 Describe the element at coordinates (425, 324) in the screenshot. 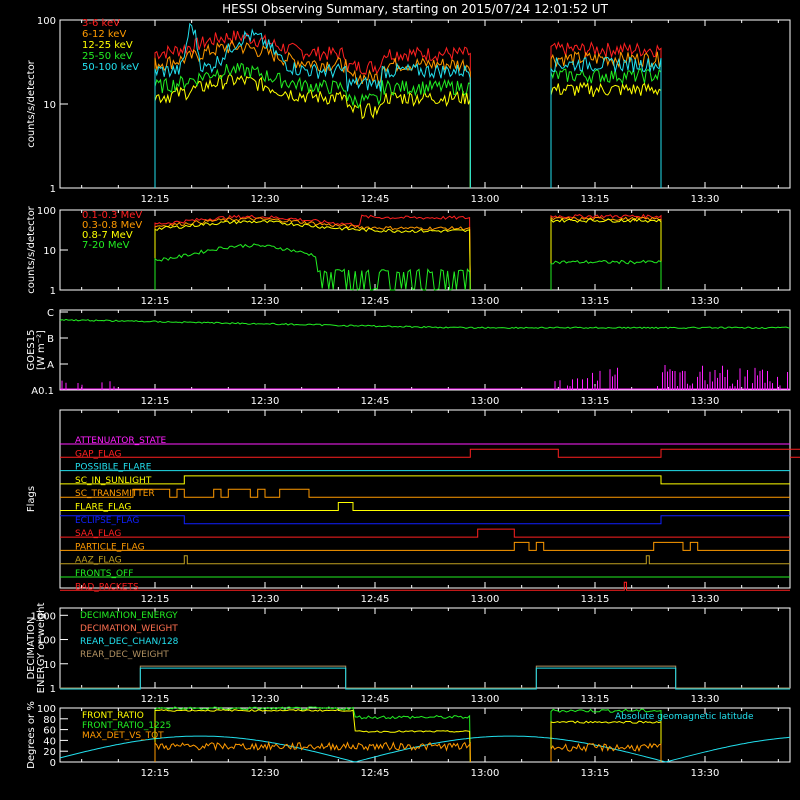

I see `goes-flux-line` at that location.